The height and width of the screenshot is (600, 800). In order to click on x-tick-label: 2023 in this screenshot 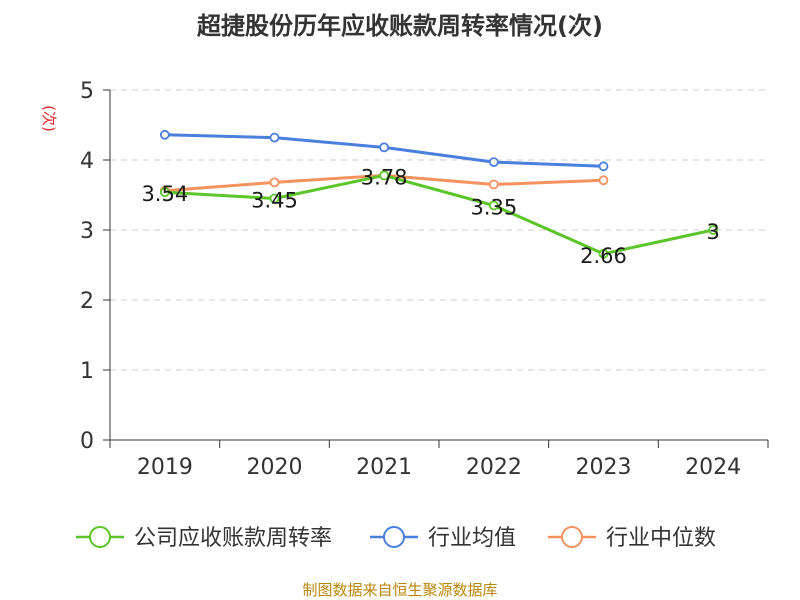, I will do `click(604, 467)`.